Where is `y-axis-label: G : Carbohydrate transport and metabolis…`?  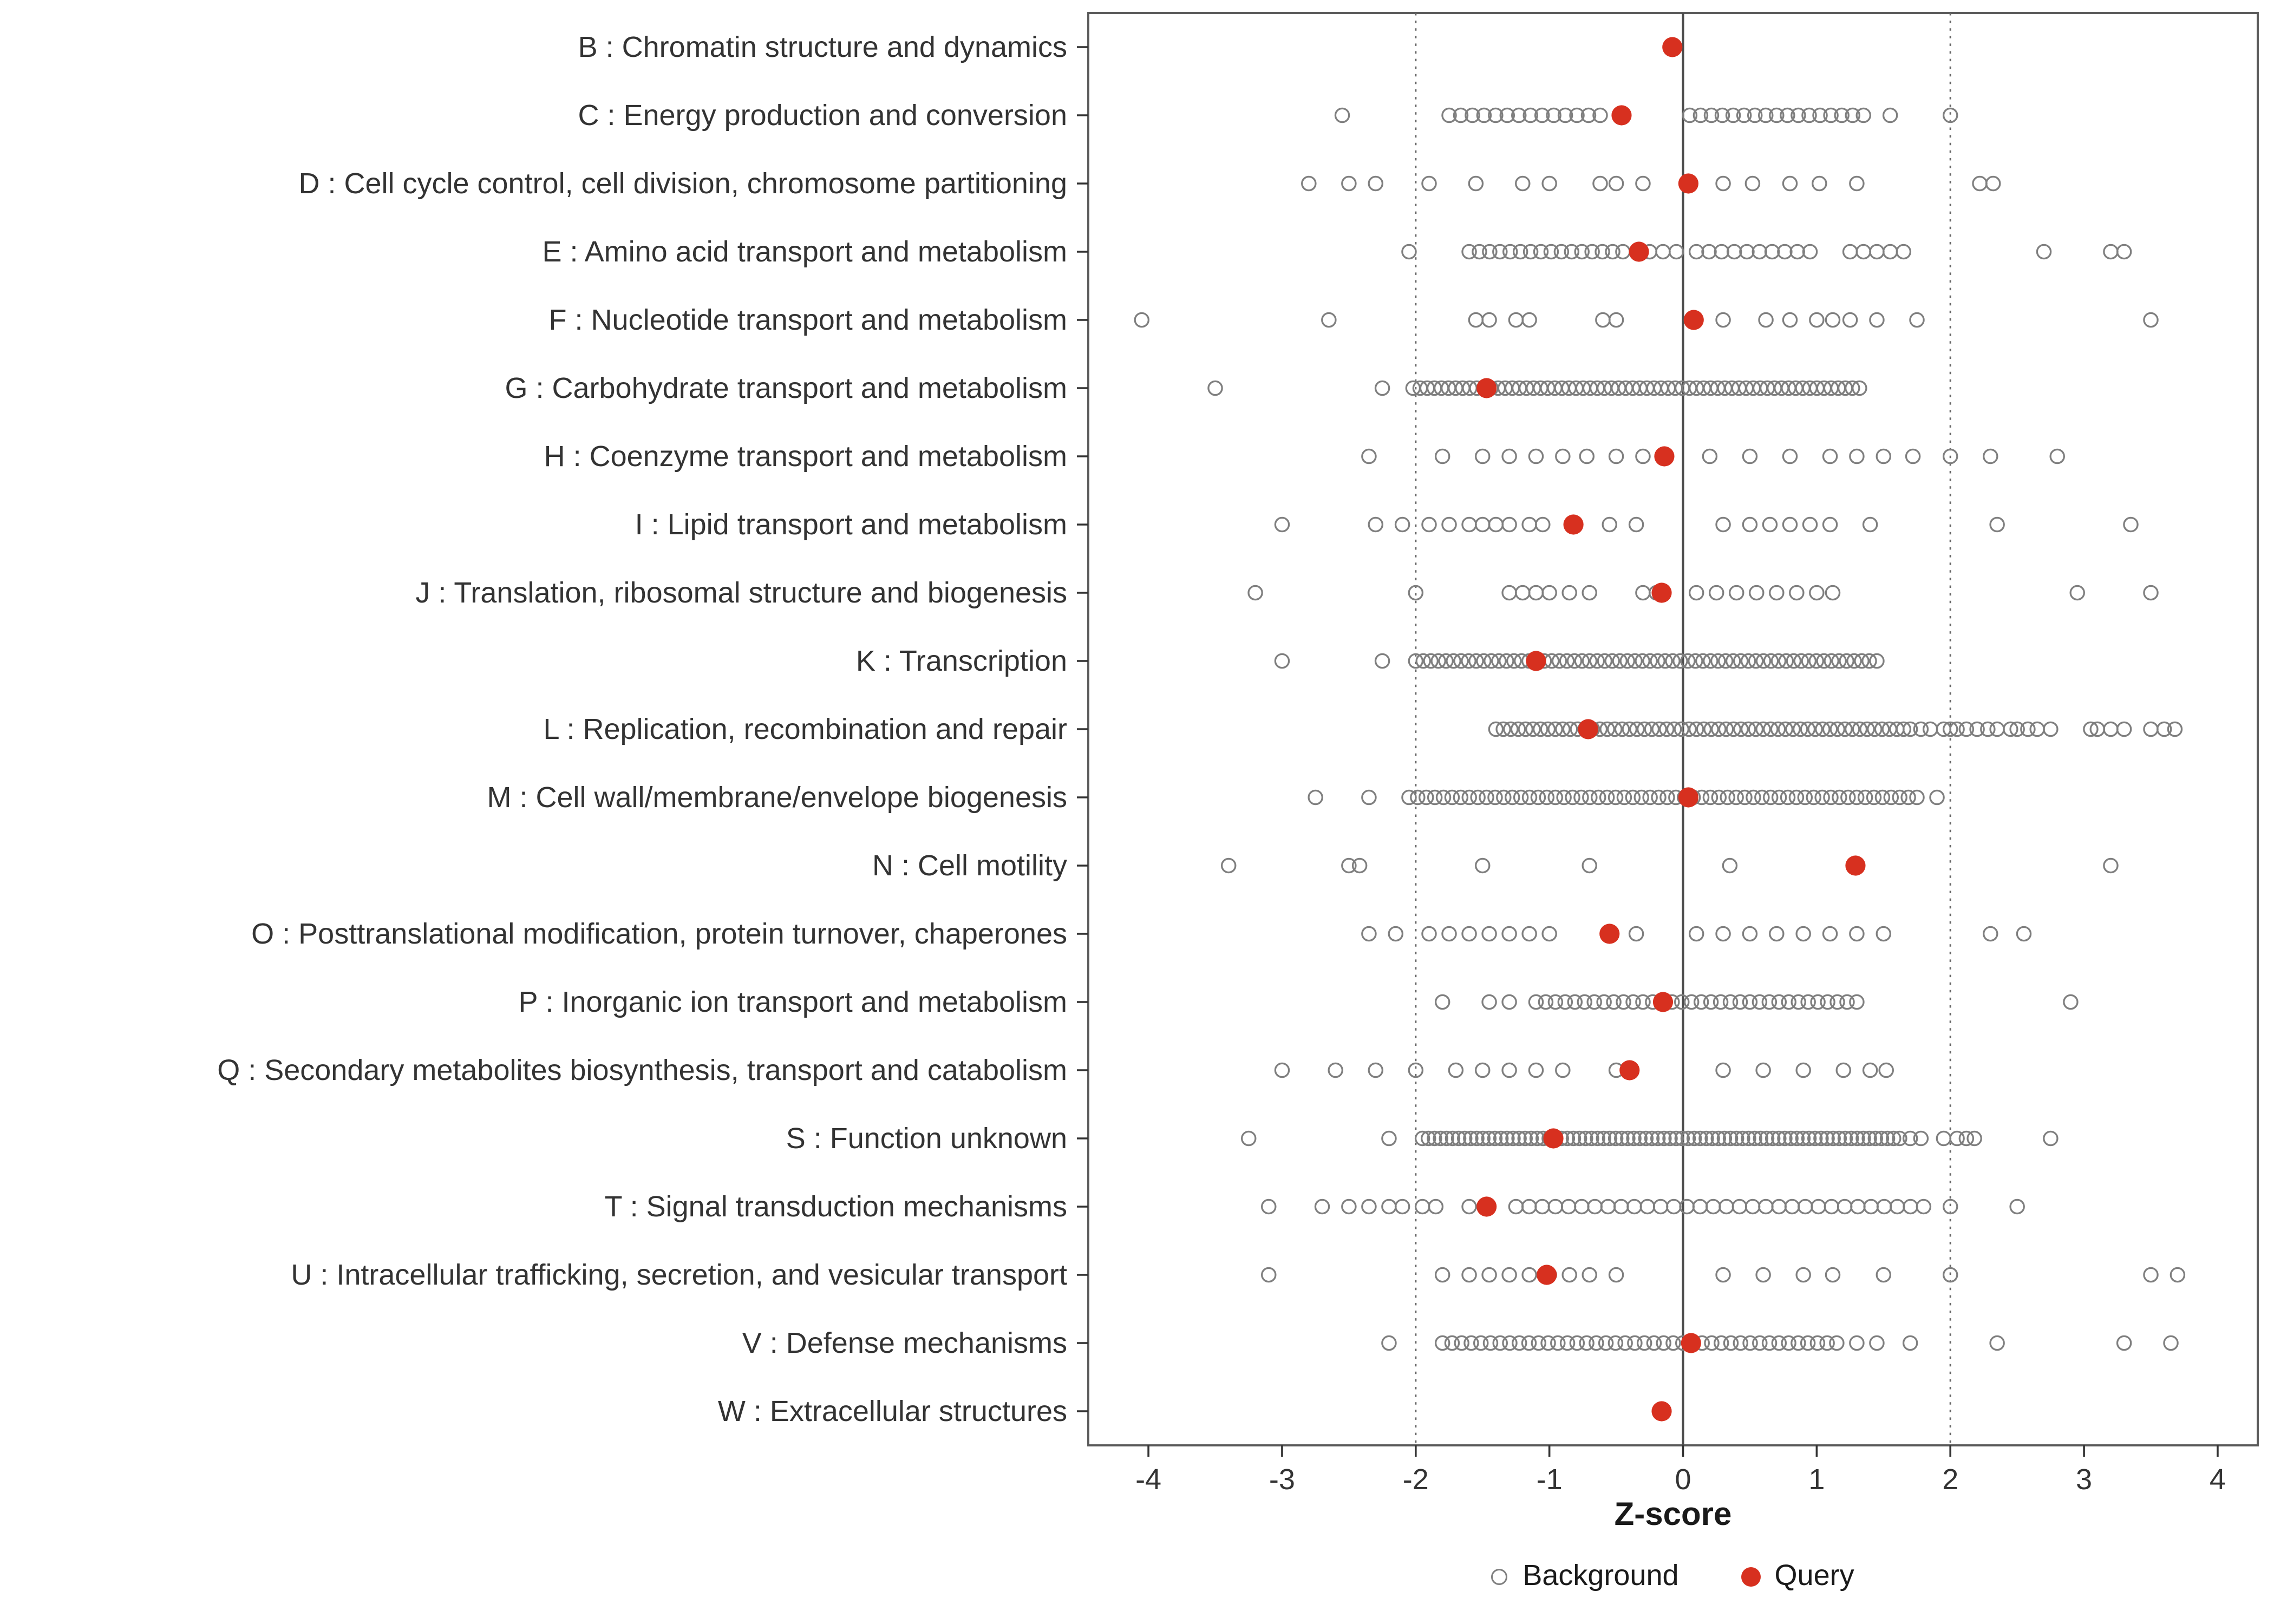
y-axis-label: G : Carbohydrate transport and metabolis… is located at coordinates (787, 388).